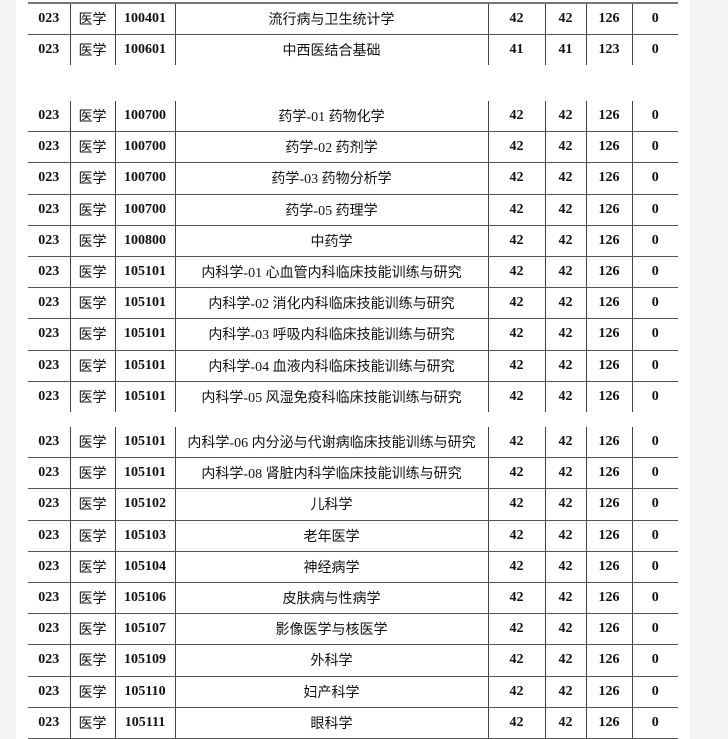 This screenshot has width=728, height=739. Describe the element at coordinates (144, 504) in the screenshot. I see `cell-code: 105102` at that location.